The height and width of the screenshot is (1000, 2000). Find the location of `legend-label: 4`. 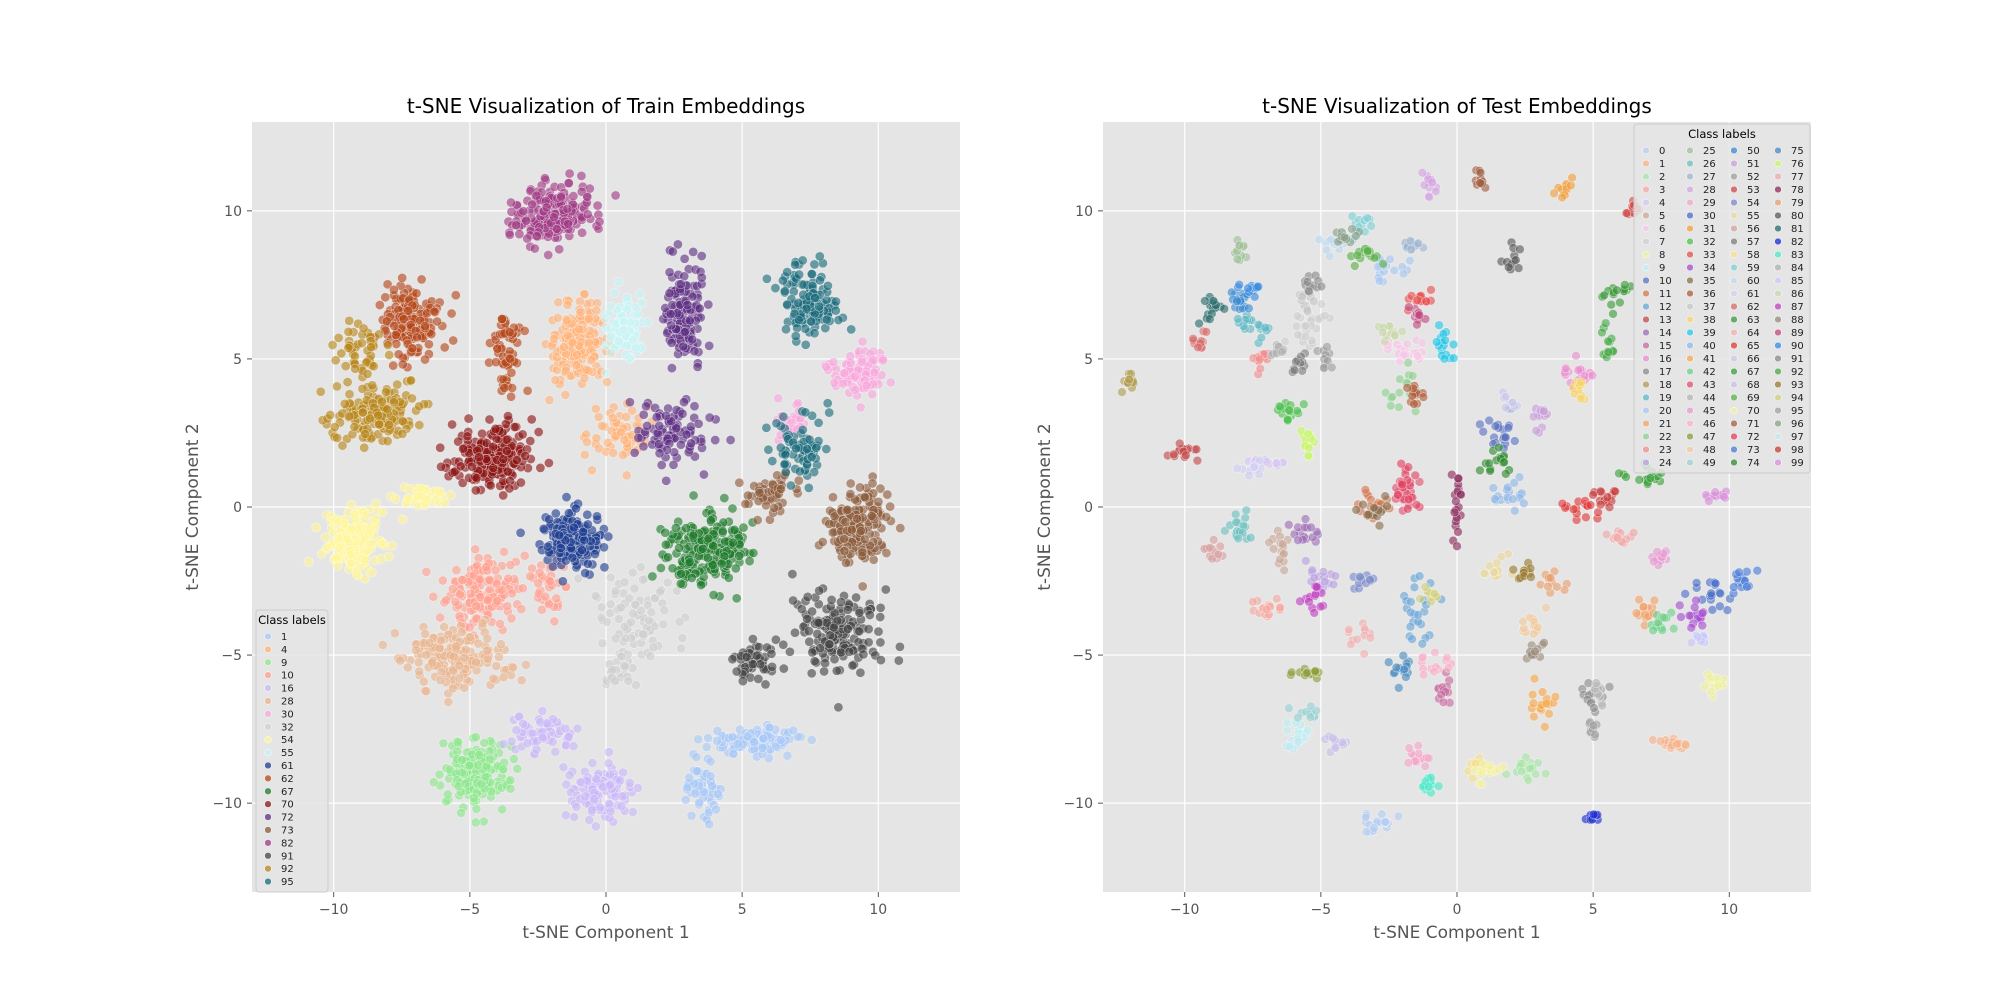

legend-label: 4 is located at coordinates (284, 650).